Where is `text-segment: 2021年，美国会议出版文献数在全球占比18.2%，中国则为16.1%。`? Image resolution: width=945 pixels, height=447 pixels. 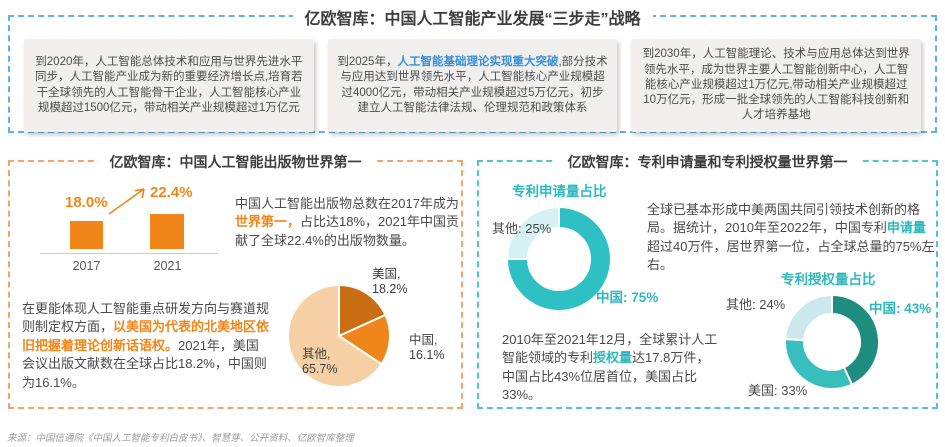
text-segment: 2021年，美国会议出版文献数在全球占比18.2%，中国则为16.1%。 is located at coordinates (144, 363).